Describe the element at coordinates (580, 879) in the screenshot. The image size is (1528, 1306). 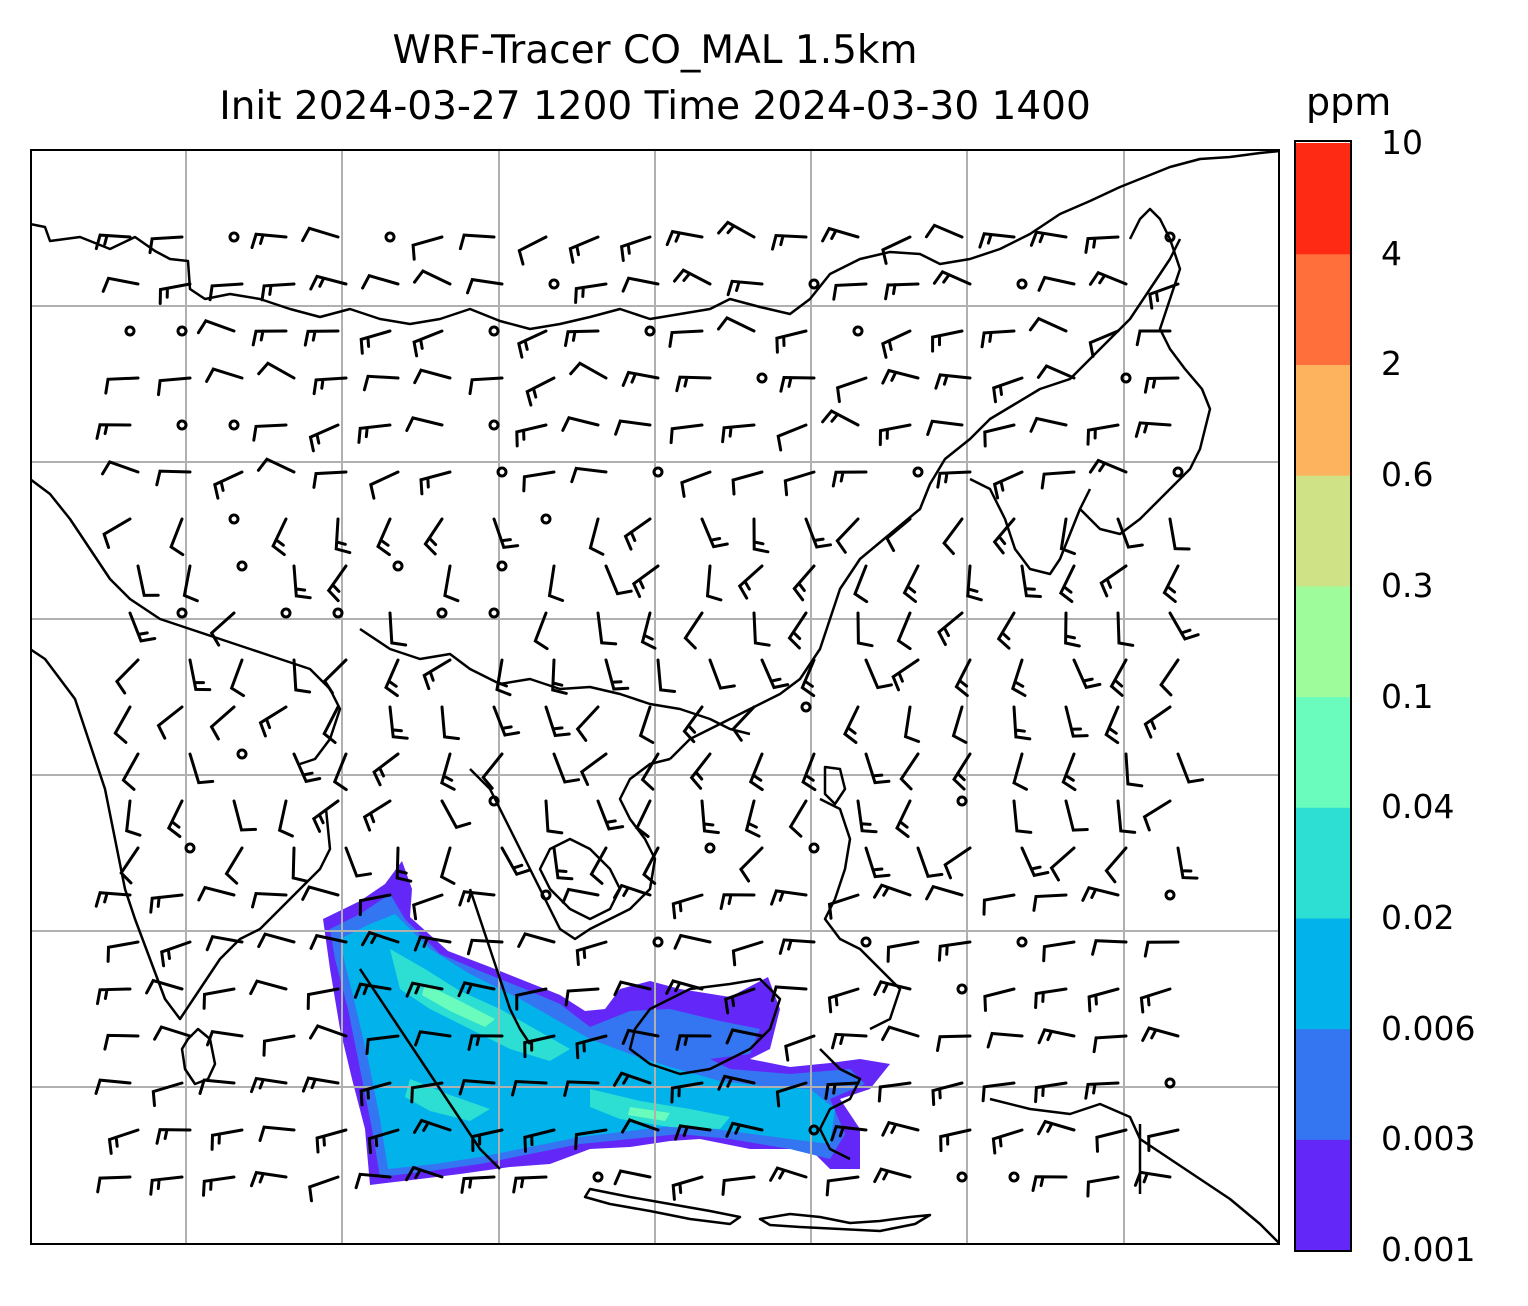
I see `coastline-gulf-of-thailand` at that location.